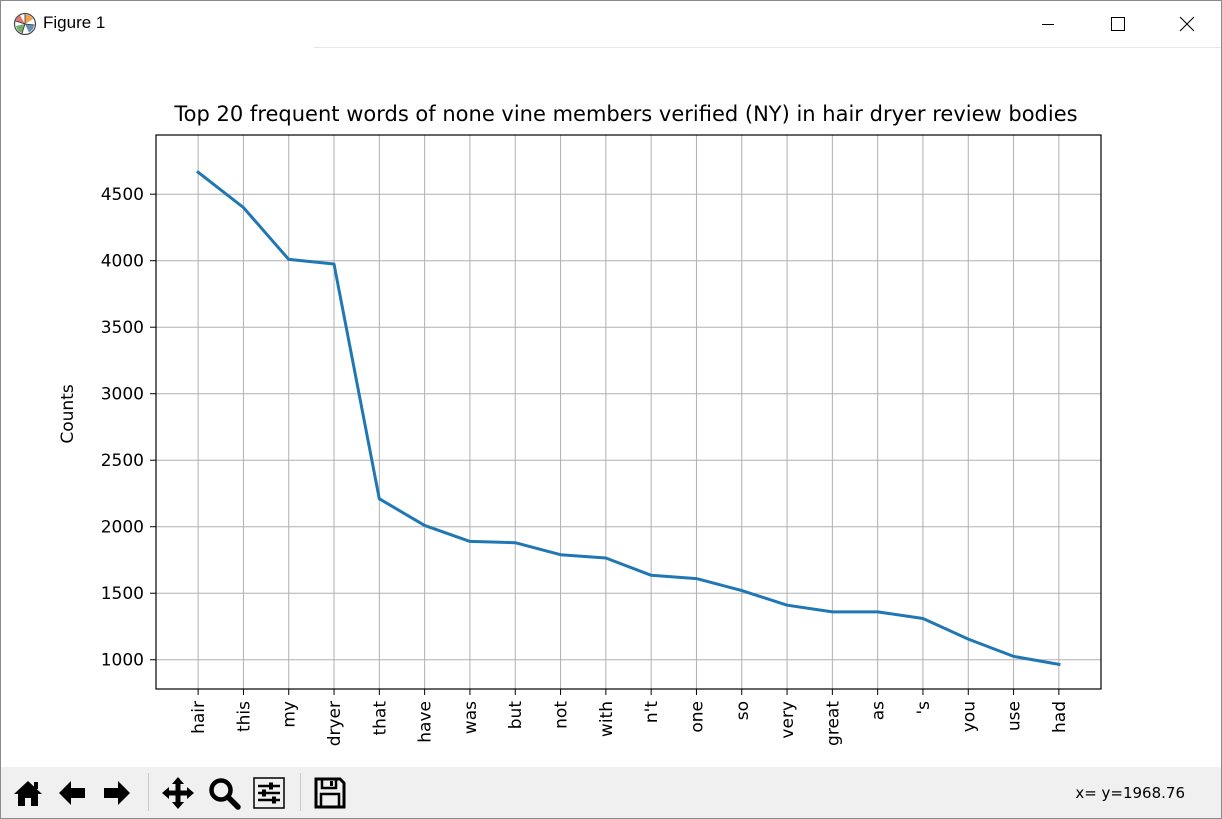  Describe the element at coordinates (25, 24) in the screenshot. I see `matplotlib-logo-icon` at that location.